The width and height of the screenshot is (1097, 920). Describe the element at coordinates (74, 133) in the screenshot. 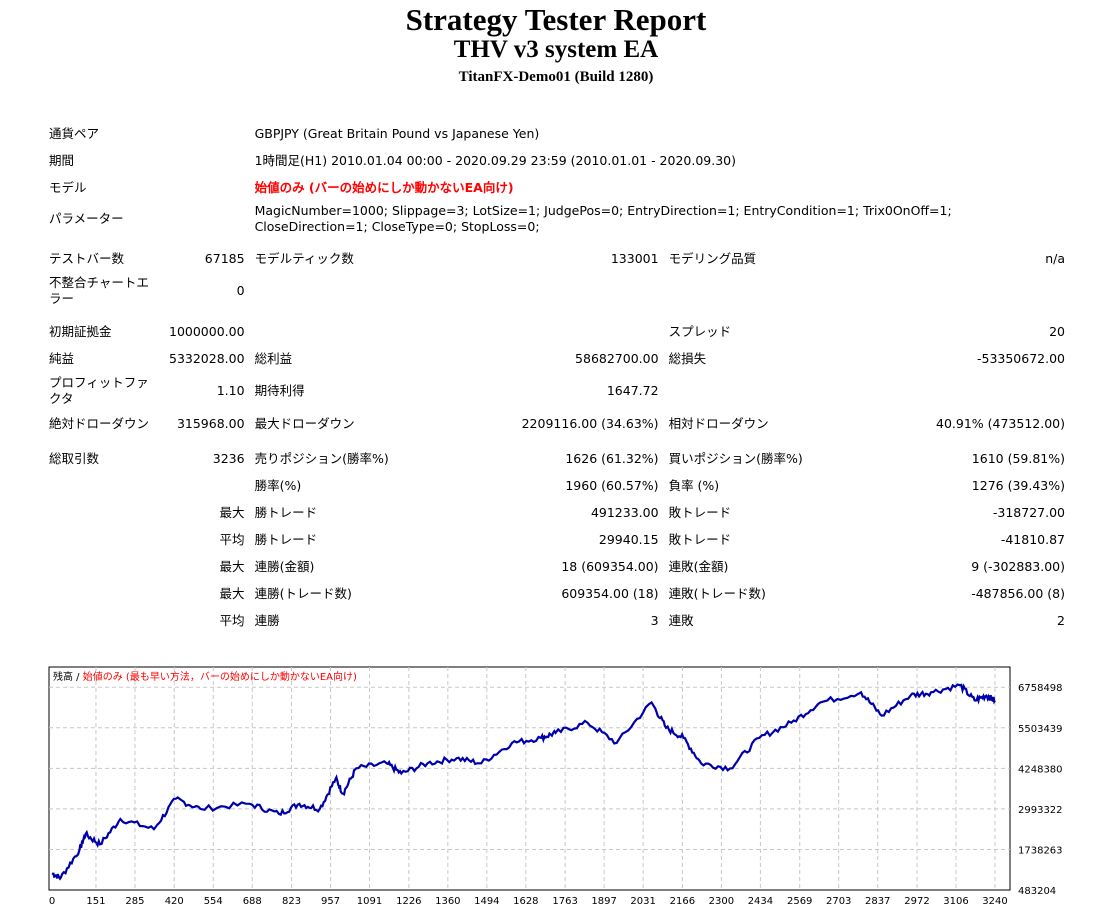

I see `label: 通貨ペア` at that location.